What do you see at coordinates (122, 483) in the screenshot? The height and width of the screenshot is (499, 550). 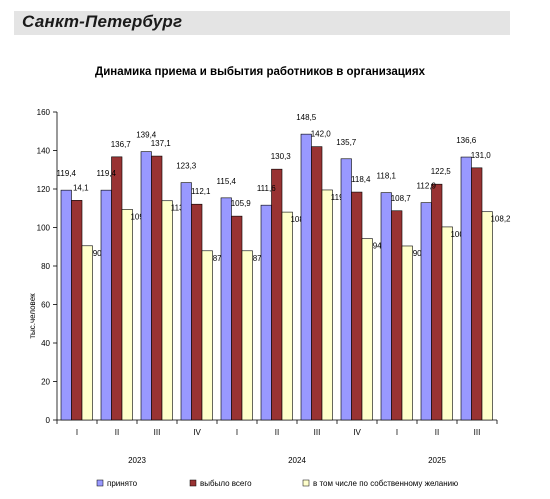 I see `legend-label: принято` at bounding box center [122, 483].